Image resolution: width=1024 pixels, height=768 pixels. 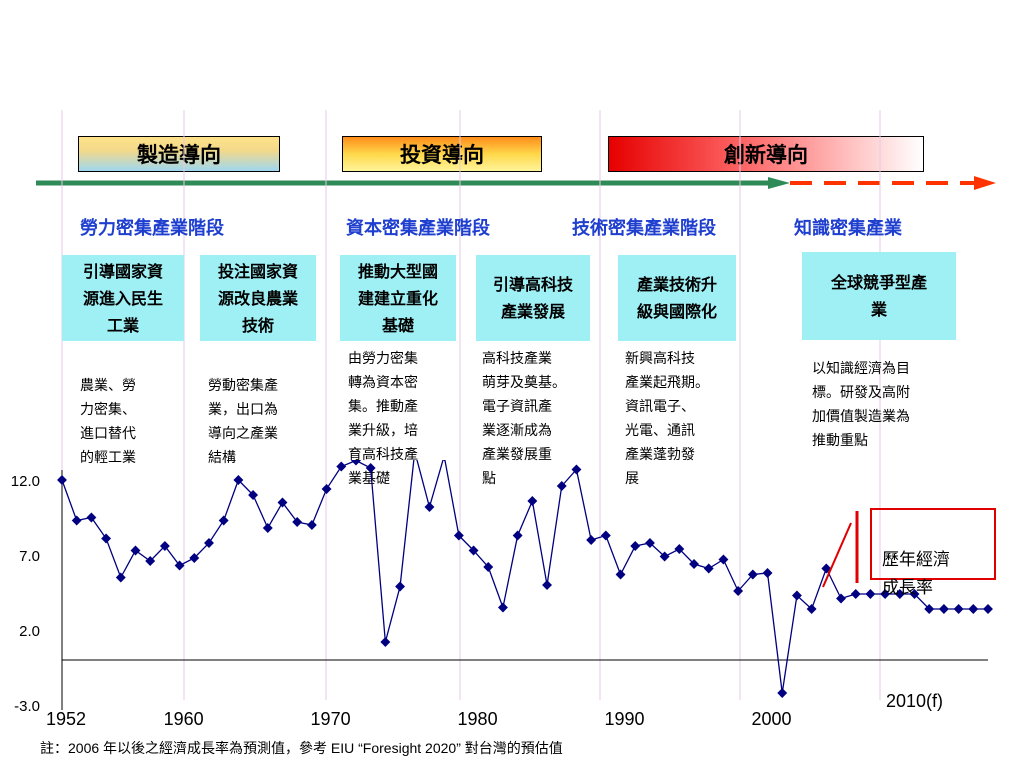 What do you see at coordinates (837, 555) in the screenshot?
I see `legend-pointer-line` at bounding box center [837, 555].